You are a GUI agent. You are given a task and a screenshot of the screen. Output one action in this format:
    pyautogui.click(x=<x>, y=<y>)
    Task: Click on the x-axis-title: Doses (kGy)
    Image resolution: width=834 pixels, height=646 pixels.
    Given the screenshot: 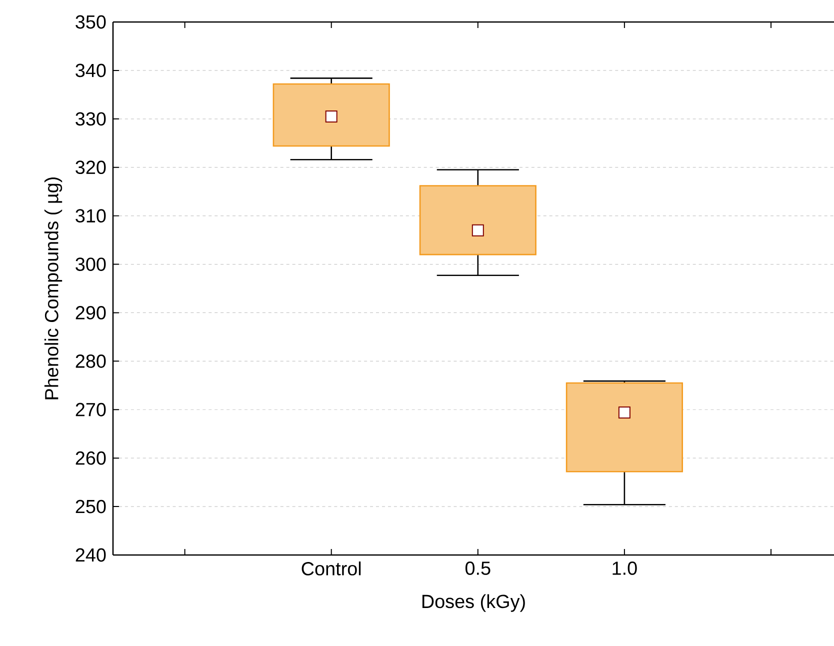 What is the action you would take?
    pyautogui.click(x=473, y=603)
    